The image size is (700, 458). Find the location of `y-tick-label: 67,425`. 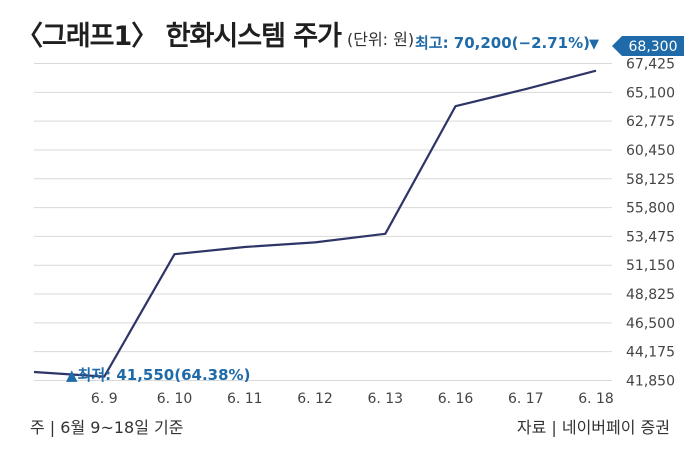

y-tick-label: 67,425 is located at coordinates (650, 65).